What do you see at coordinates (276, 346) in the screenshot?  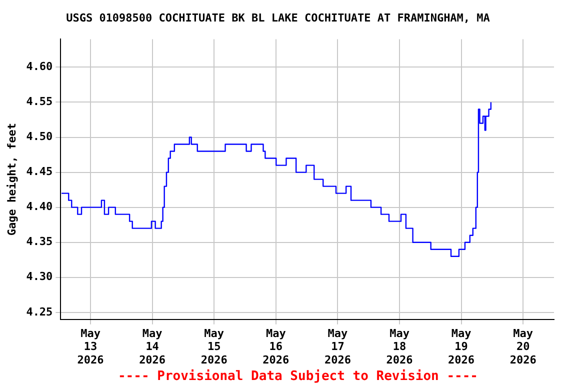 I see `x-tick-label: May 16 2026` at bounding box center [276, 346].